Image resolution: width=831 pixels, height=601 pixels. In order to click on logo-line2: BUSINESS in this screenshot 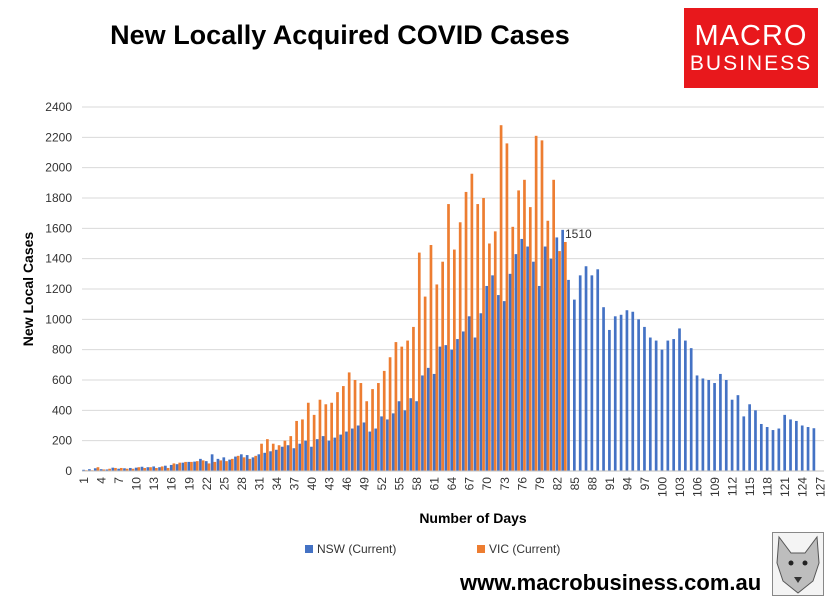, I will do `click(751, 63)`.